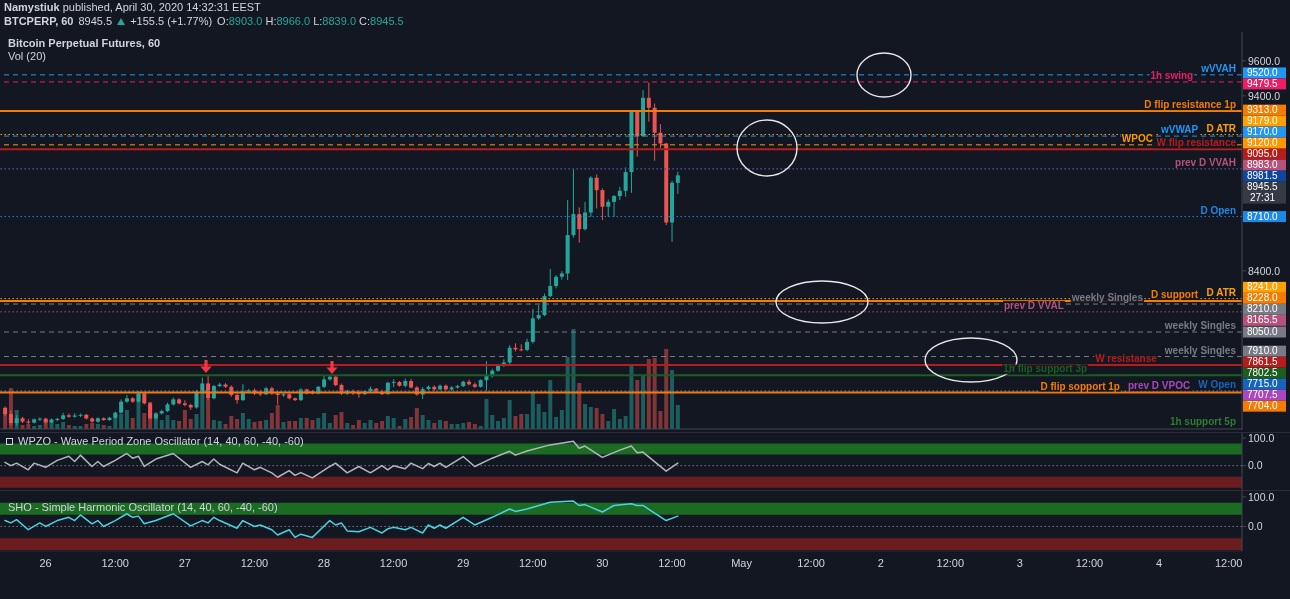 The image size is (1290, 599). What do you see at coordinates (1205, 162) in the screenshot?
I see `ref-line-label: prev D VVAH` at bounding box center [1205, 162].